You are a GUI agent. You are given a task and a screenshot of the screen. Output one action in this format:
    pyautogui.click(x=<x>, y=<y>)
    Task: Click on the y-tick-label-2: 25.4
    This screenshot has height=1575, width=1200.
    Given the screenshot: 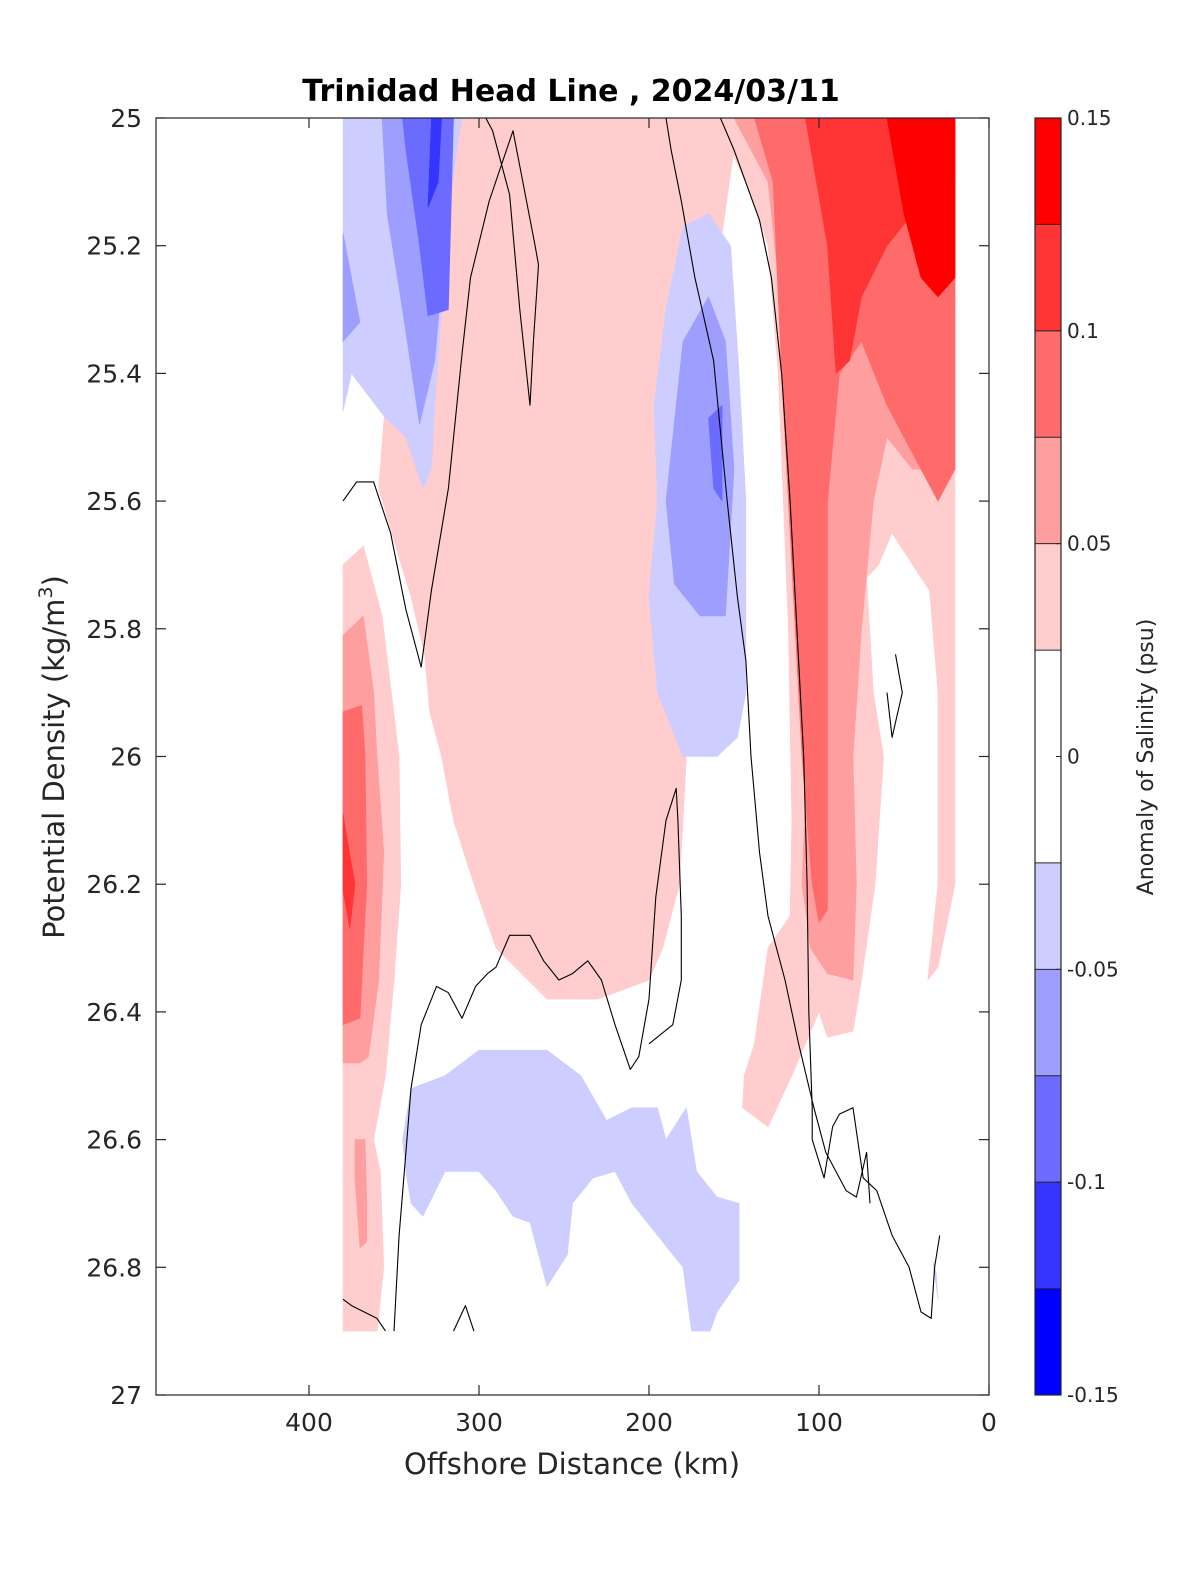 What is the action you would take?
    pyautogui.click(x=114, y=373)
    